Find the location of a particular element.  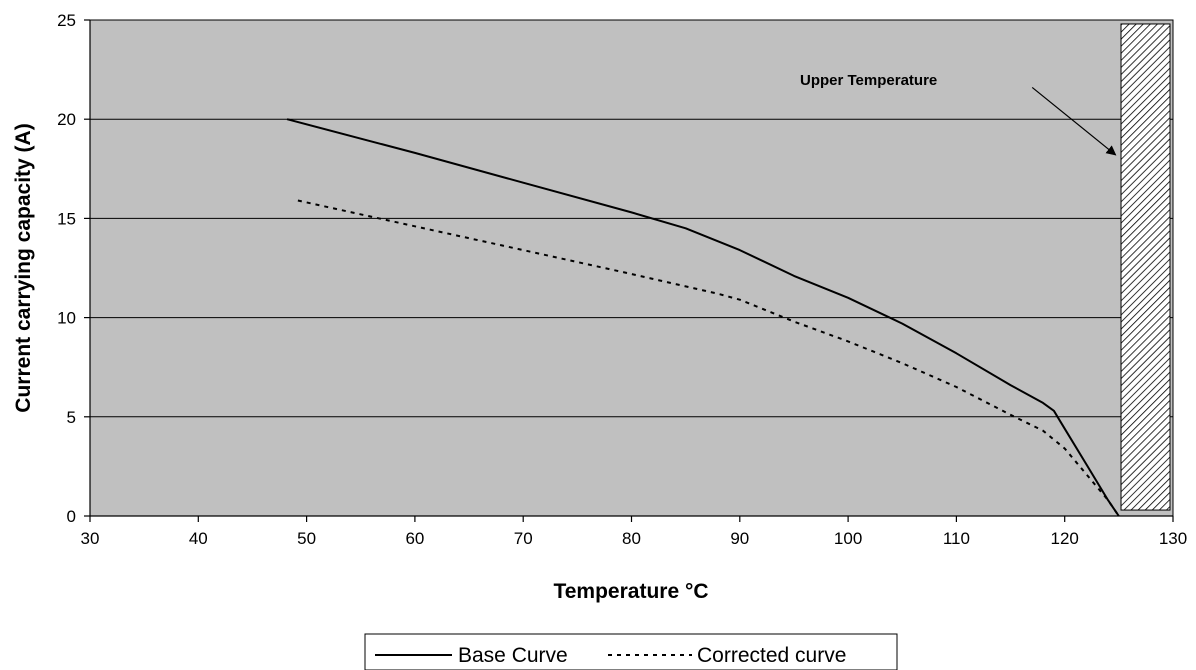

legend: Base Curve Corrected curve is located at coordinates (631, 651).